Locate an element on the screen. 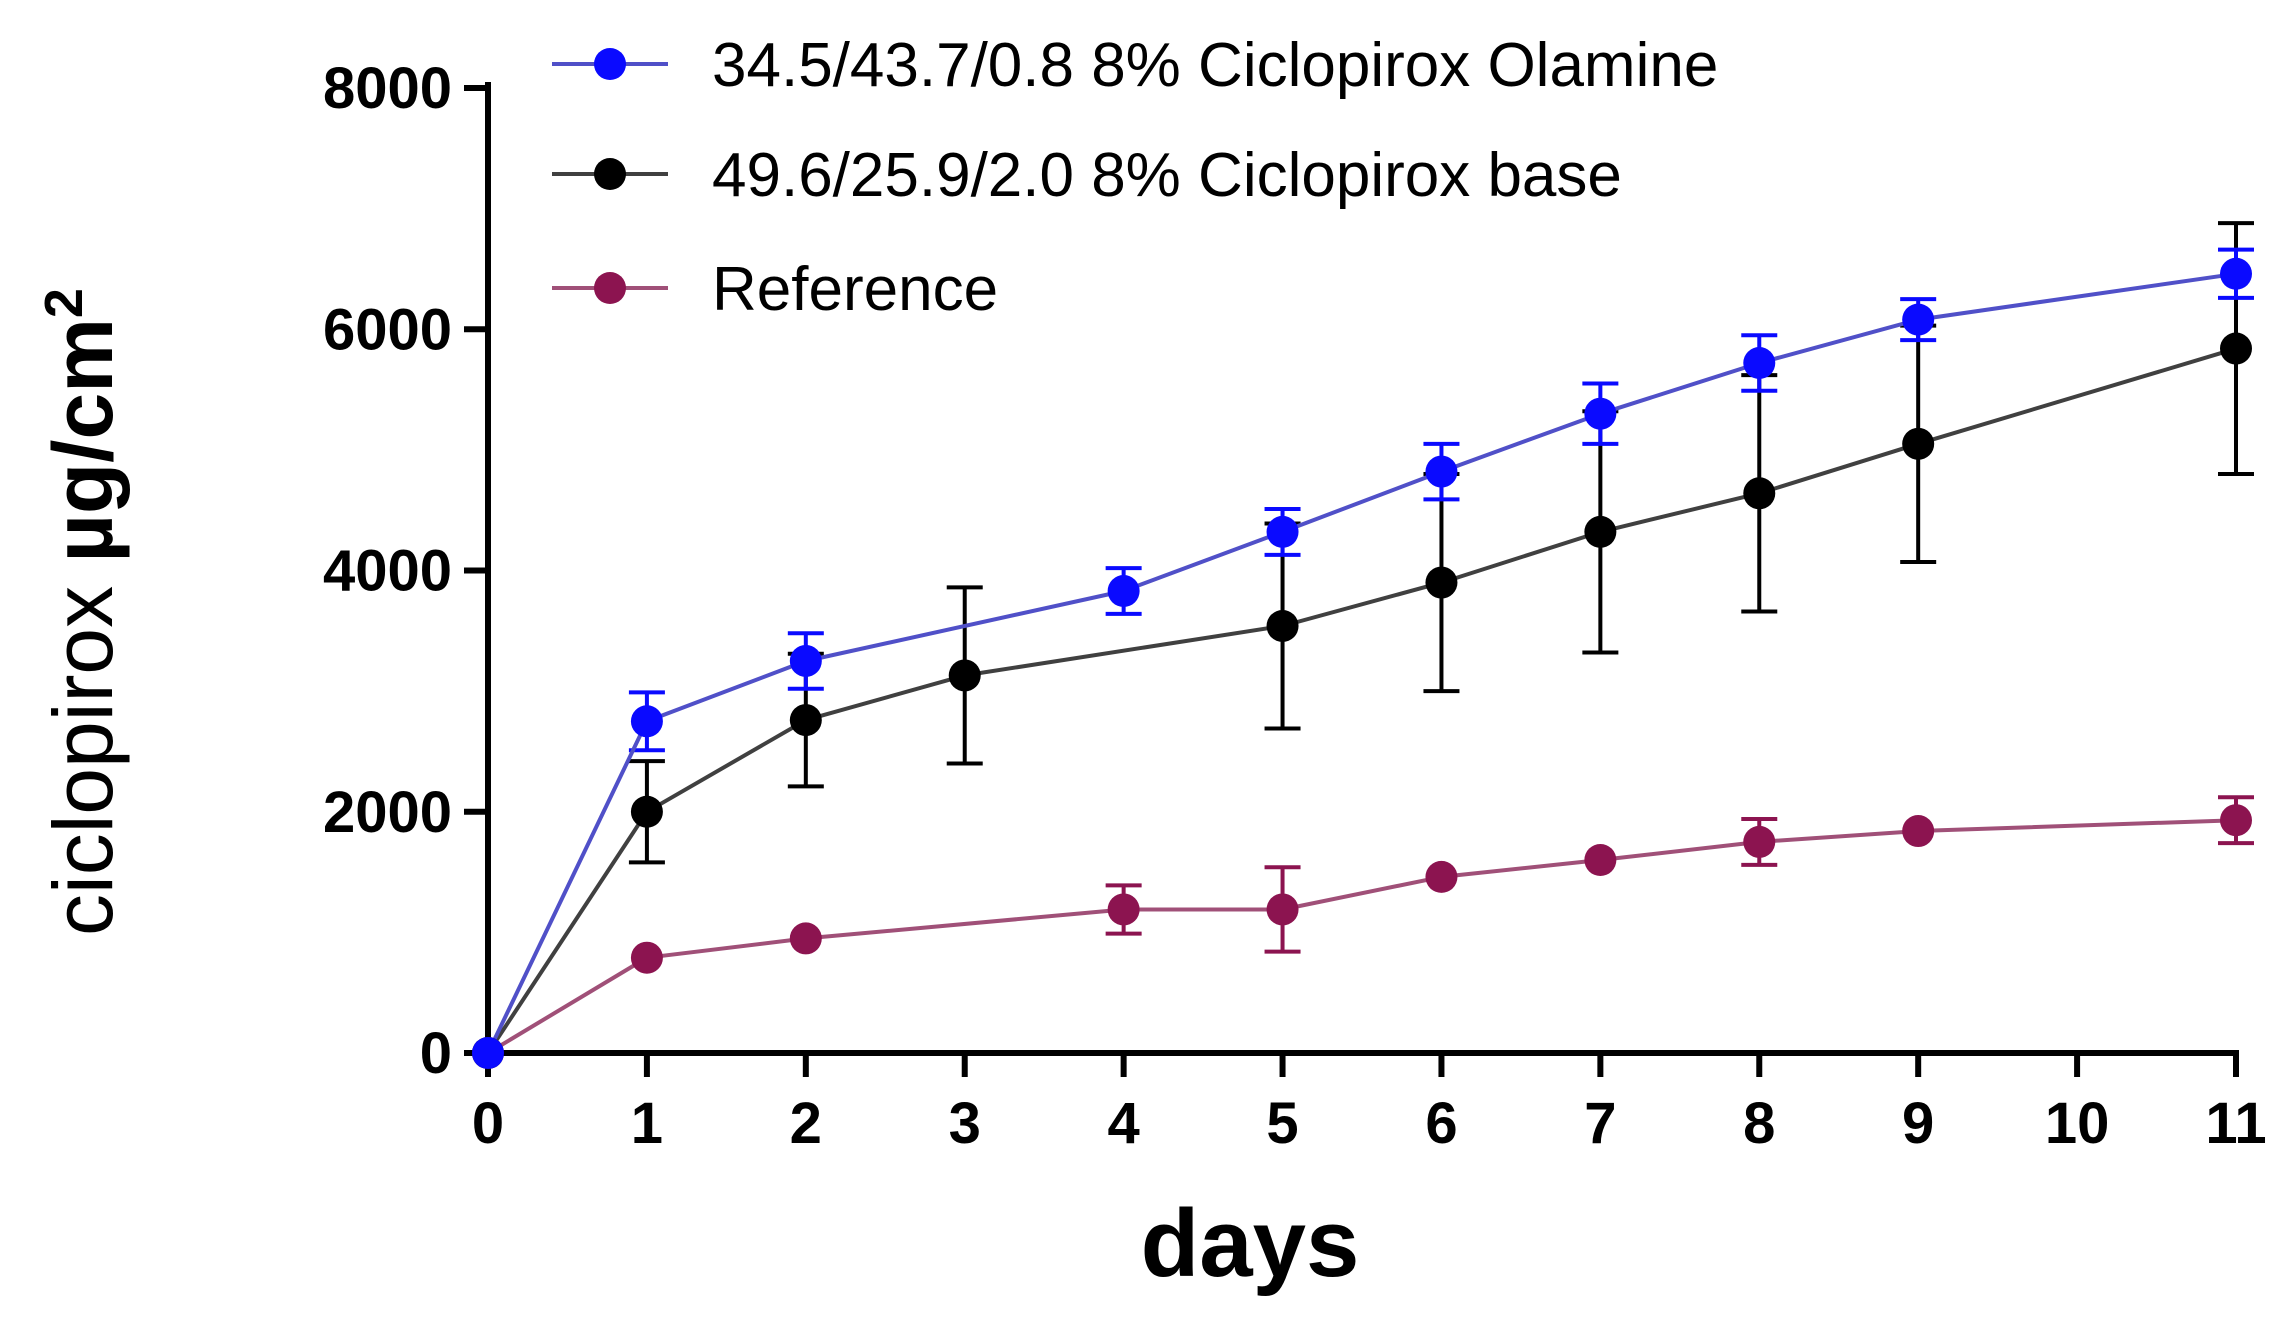 The height and width of the screenshot is (1324, 2288). y-axis-title-main: ciclopirox is located at coordinates (83, 749).